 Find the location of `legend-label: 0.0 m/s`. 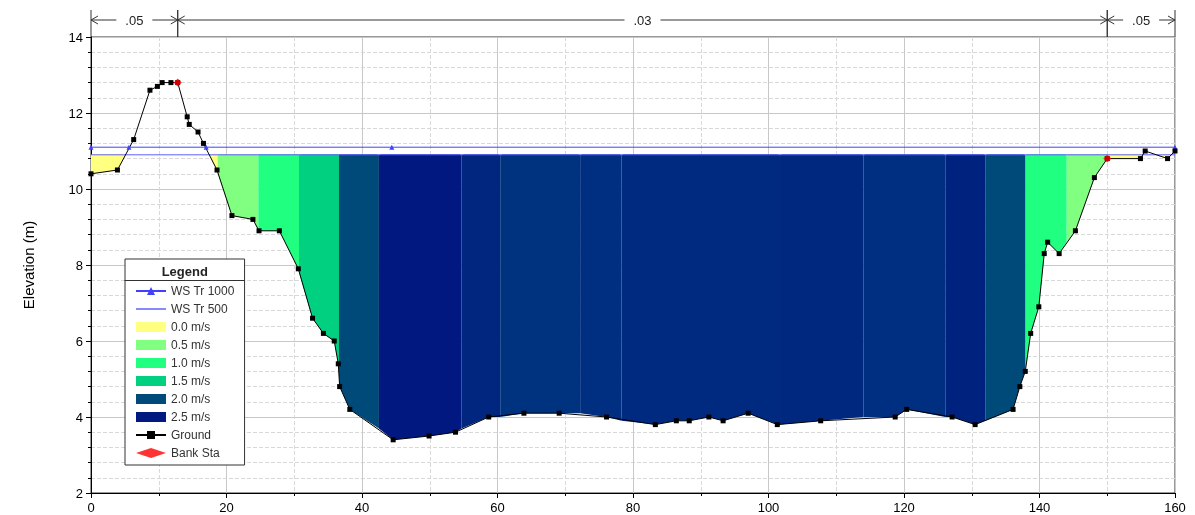

legend-label: 0.0 m/s is located at coordinates (191, 327).